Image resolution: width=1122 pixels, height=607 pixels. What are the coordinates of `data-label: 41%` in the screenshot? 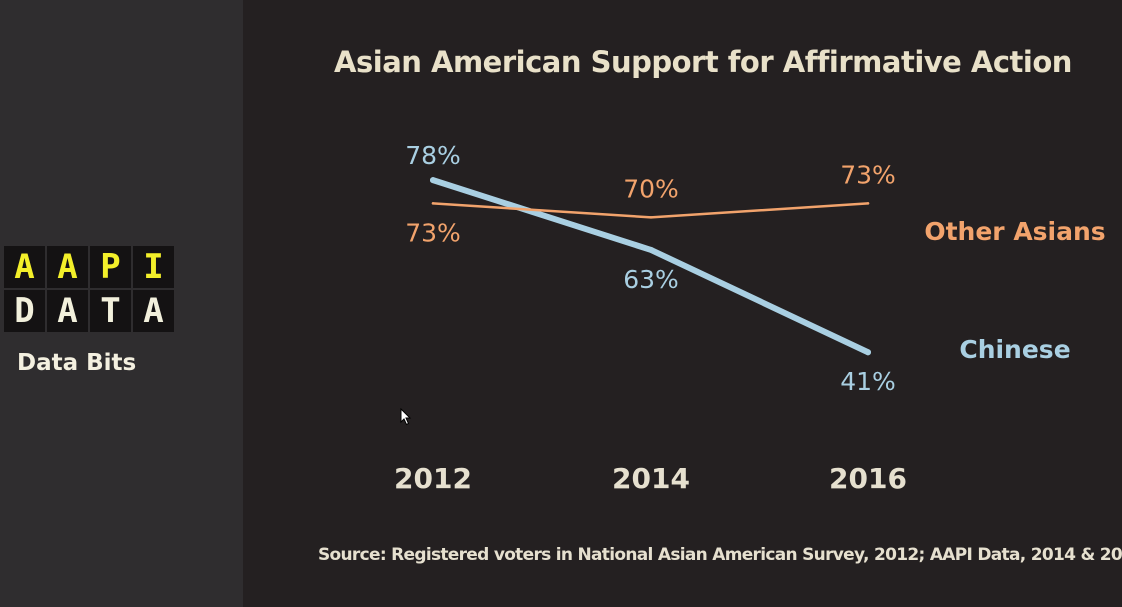 It's located at (868, 381).